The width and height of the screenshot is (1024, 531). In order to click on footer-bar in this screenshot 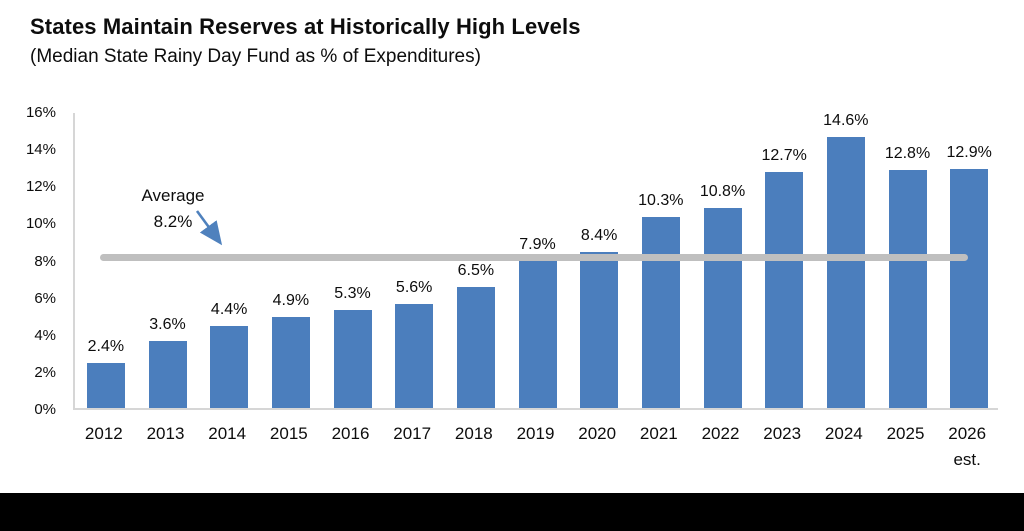, I will do `click(512, 512)`.